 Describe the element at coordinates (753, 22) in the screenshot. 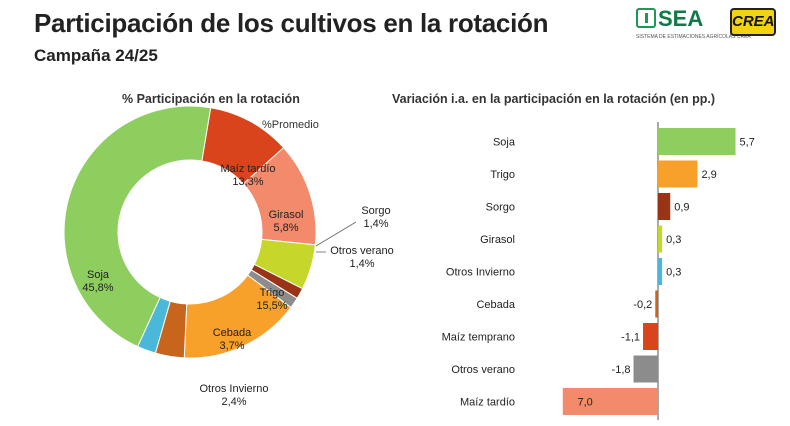

I see `crea-logo: CREA` at that location.